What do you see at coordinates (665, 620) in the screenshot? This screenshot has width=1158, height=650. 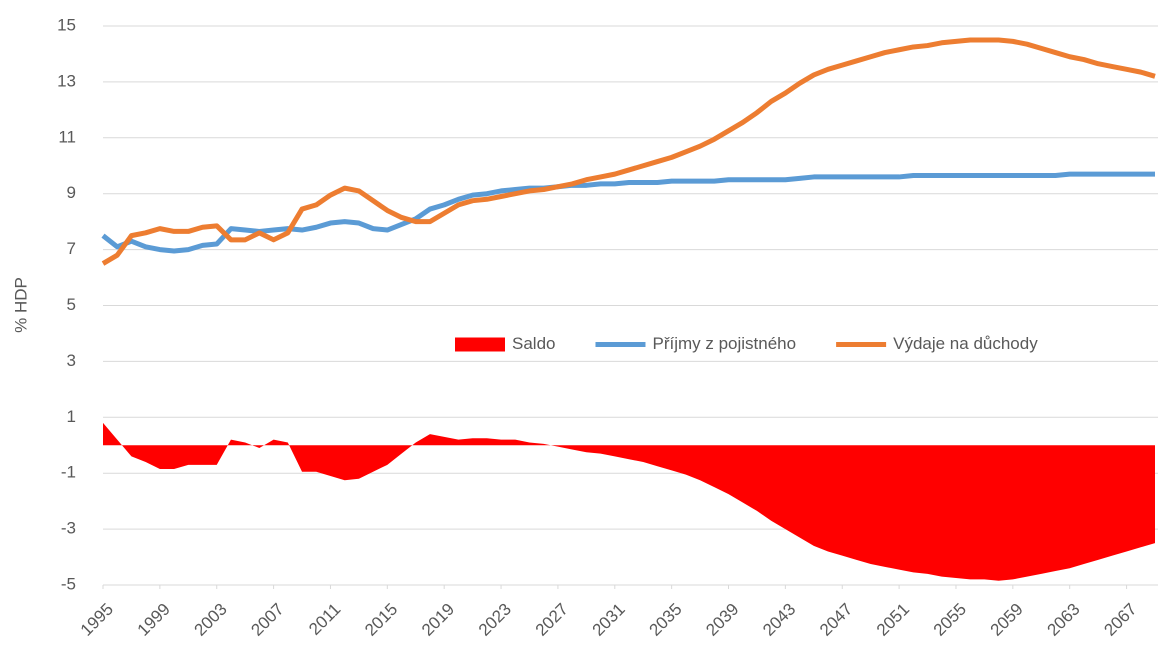 I see `x-tick-label: 2035` at bounding box center [665, 620].